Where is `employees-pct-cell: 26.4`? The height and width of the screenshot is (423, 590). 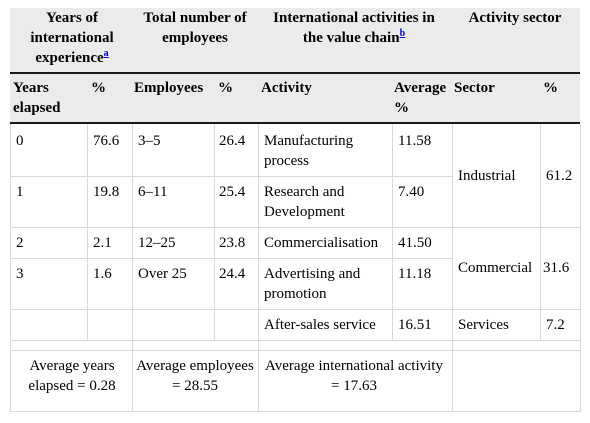
employees-pct-cell: 26.4 is located at coordinates (232, 141).